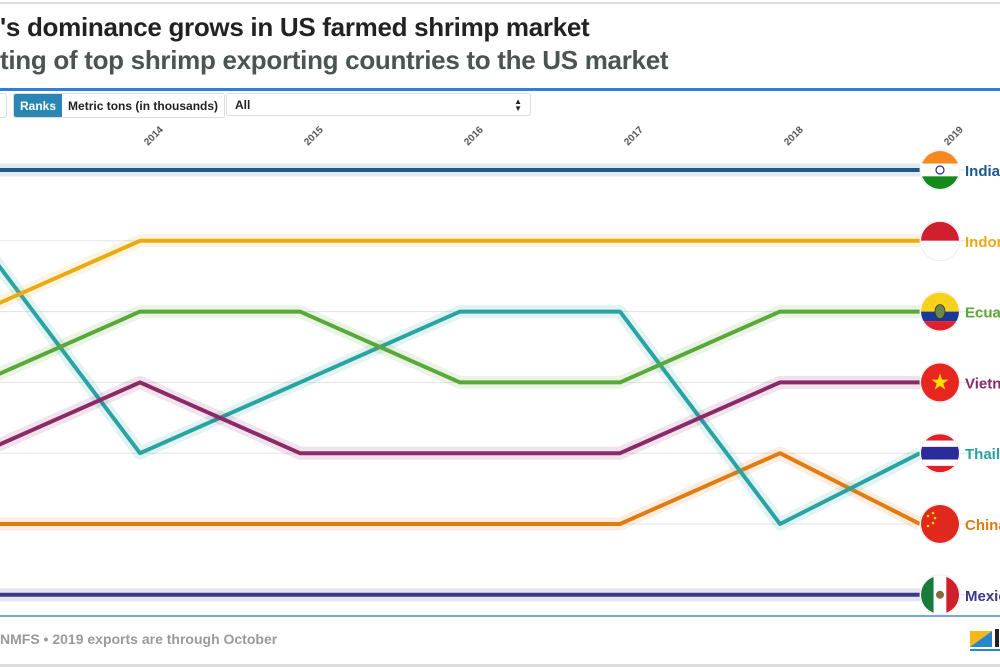 This screenshot has height=667, width=1000. Describe the element at coordinates (460, 418) in the screenshot. I see `series-line-vietnam` at that location.